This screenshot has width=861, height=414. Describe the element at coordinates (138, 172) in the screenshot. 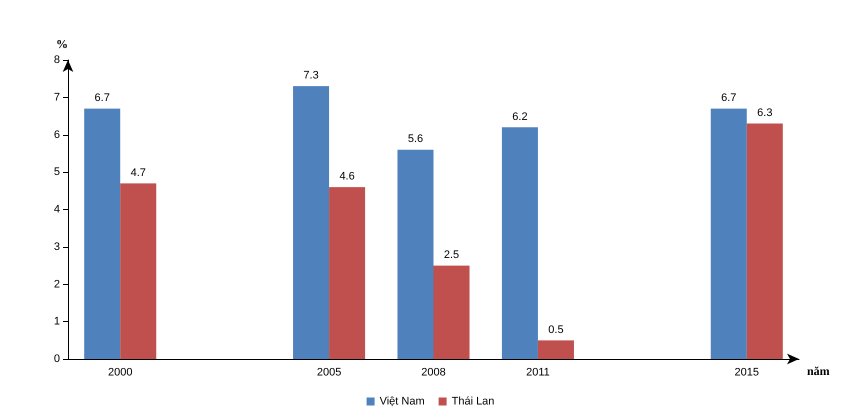

I see `data-label: 4.7` at that location.